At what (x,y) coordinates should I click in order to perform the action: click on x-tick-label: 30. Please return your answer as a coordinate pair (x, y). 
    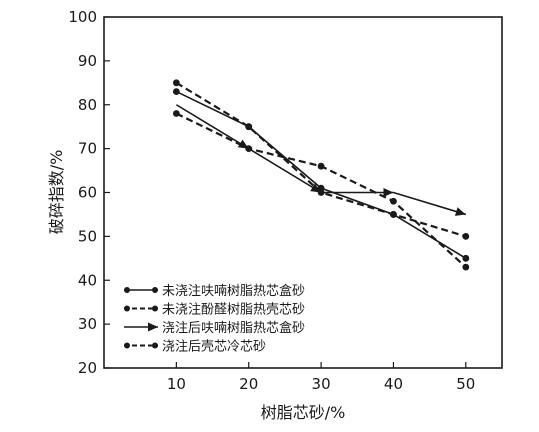
    Looking at the image, I should click on (321, 384).